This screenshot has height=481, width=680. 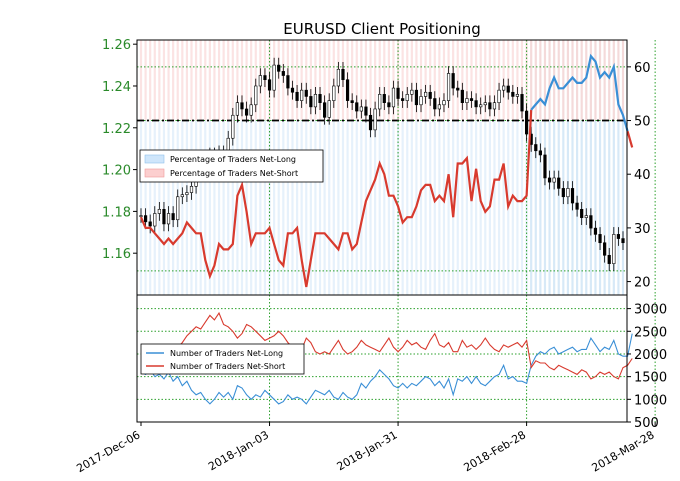 I want to click on bottom-right-tick-label: 3000, so click(x=650, y=310).